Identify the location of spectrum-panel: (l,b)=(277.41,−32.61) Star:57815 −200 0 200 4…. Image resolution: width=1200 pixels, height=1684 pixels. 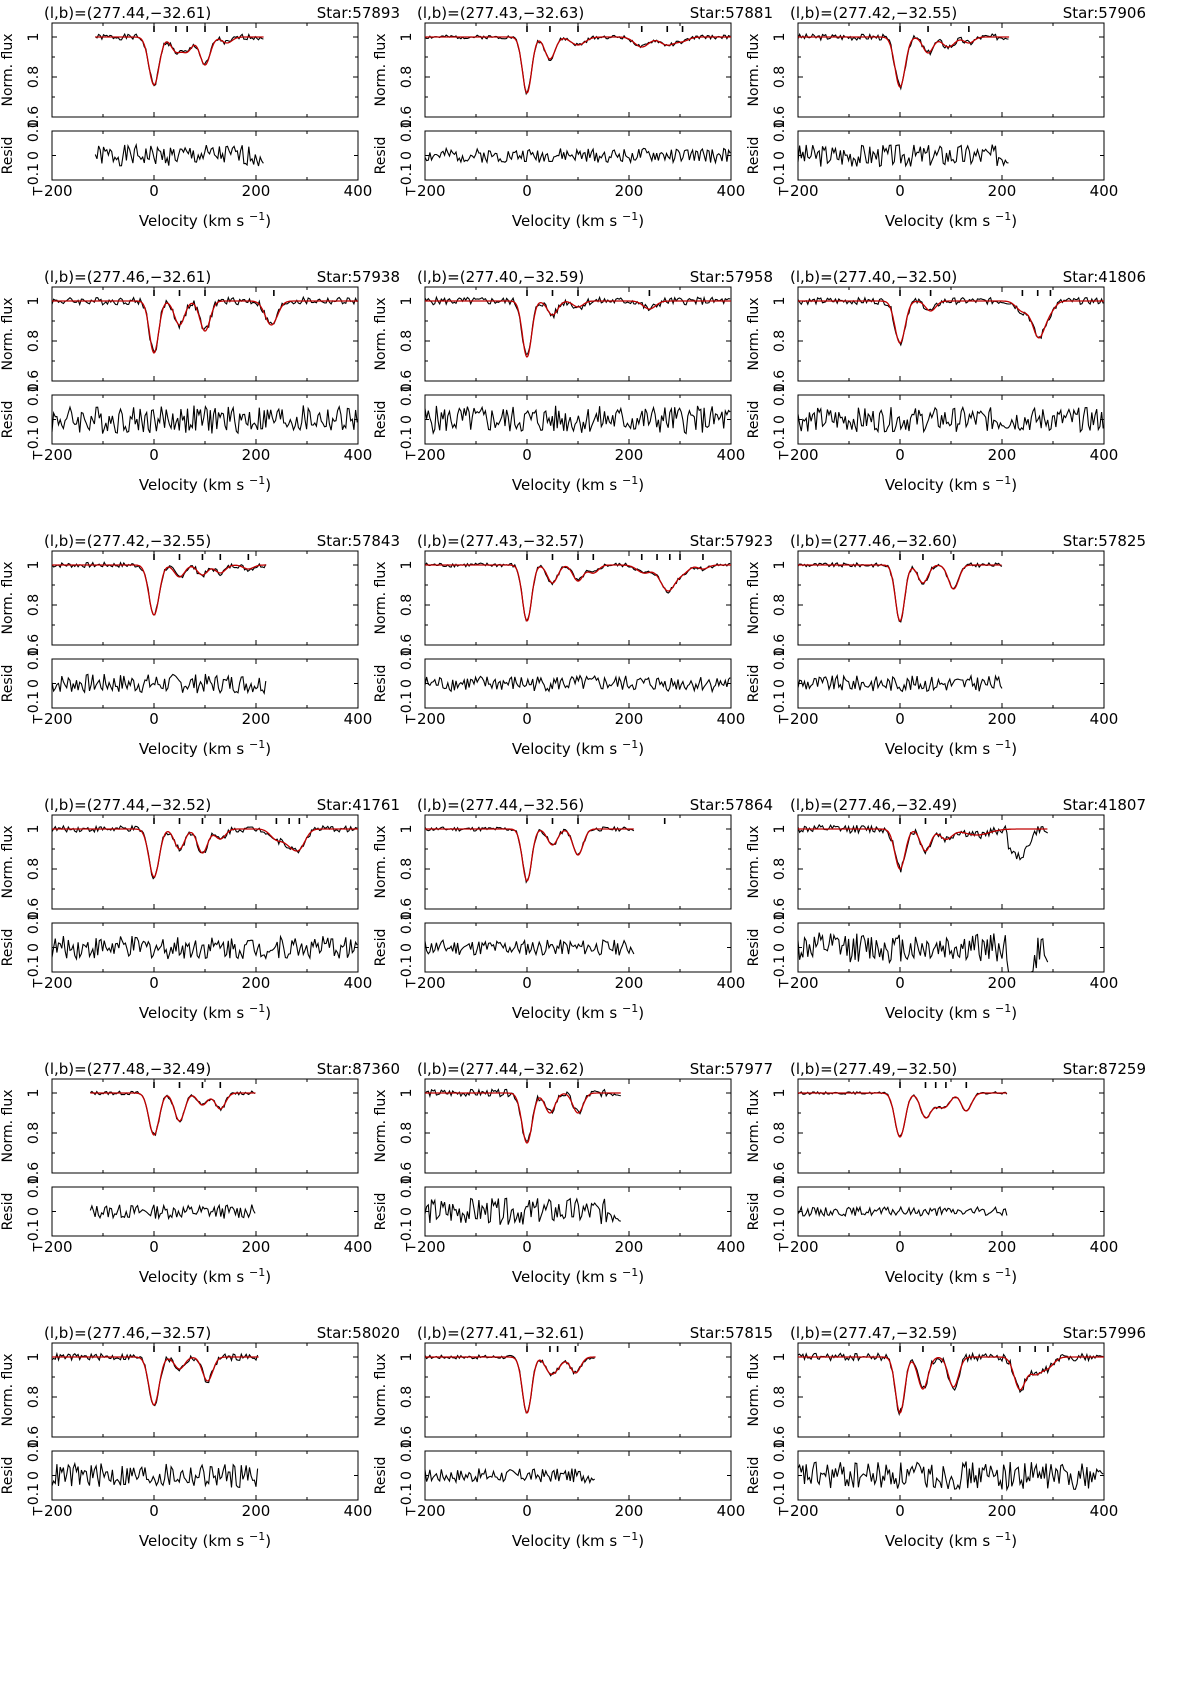
(573, 1461).